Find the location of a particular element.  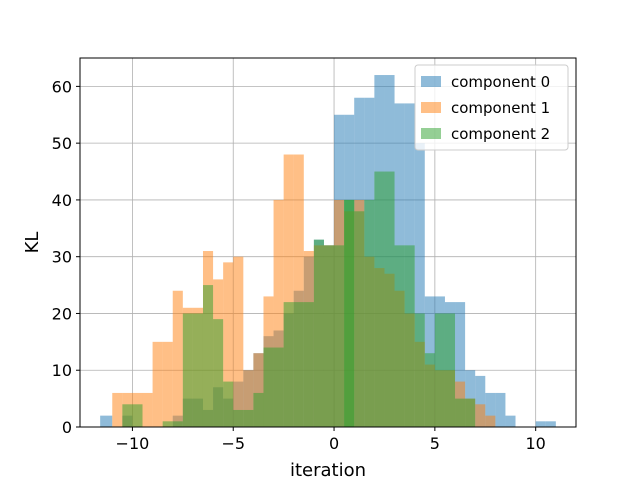

y-tick-label: 20 is located at coordinates (62, 313).